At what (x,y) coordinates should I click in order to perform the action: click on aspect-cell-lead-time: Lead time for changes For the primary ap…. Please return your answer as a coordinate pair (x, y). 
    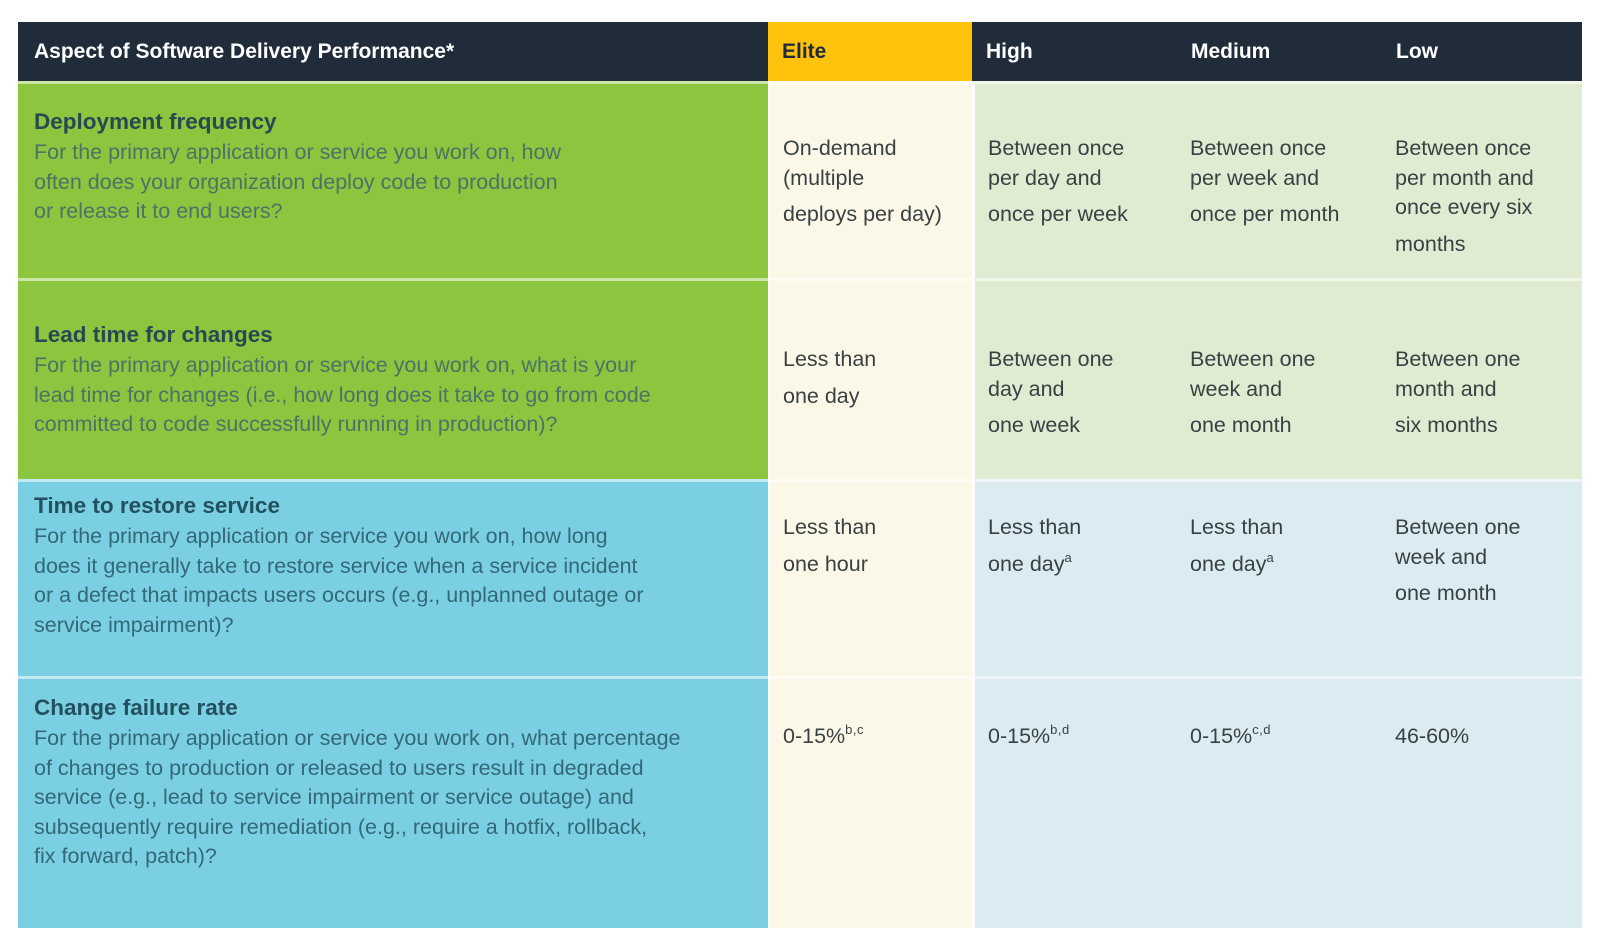
    Looking at the image, I should click on (393, 378).